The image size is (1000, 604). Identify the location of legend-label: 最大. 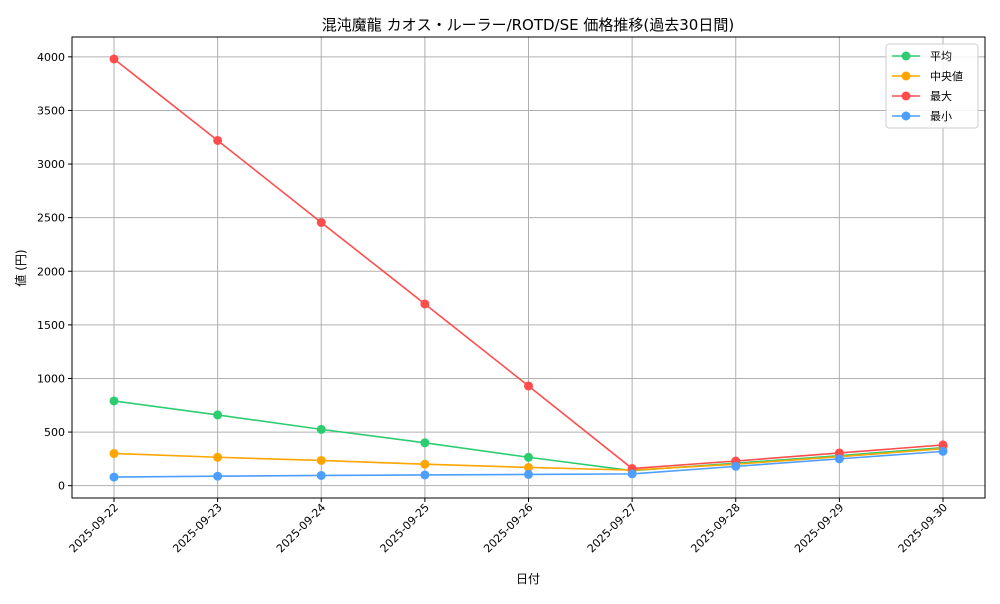
(941, 96).